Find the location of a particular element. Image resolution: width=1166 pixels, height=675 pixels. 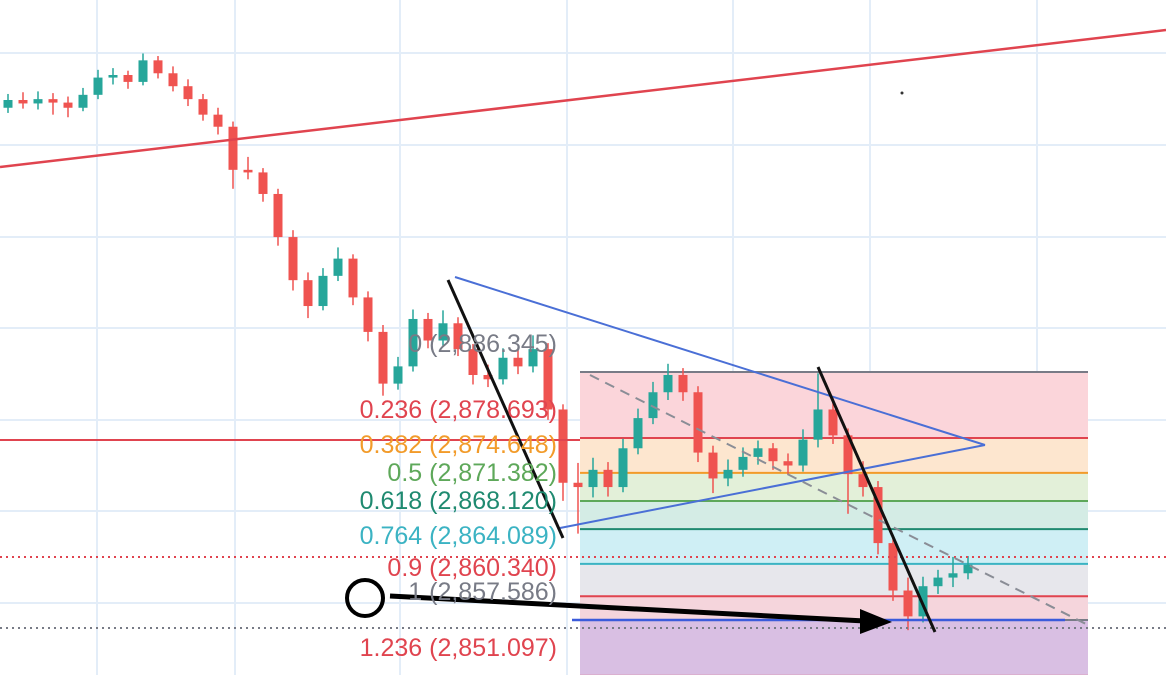

fib-level-label: 0.764 (2,864.089) is located at coordinates (458, 536).